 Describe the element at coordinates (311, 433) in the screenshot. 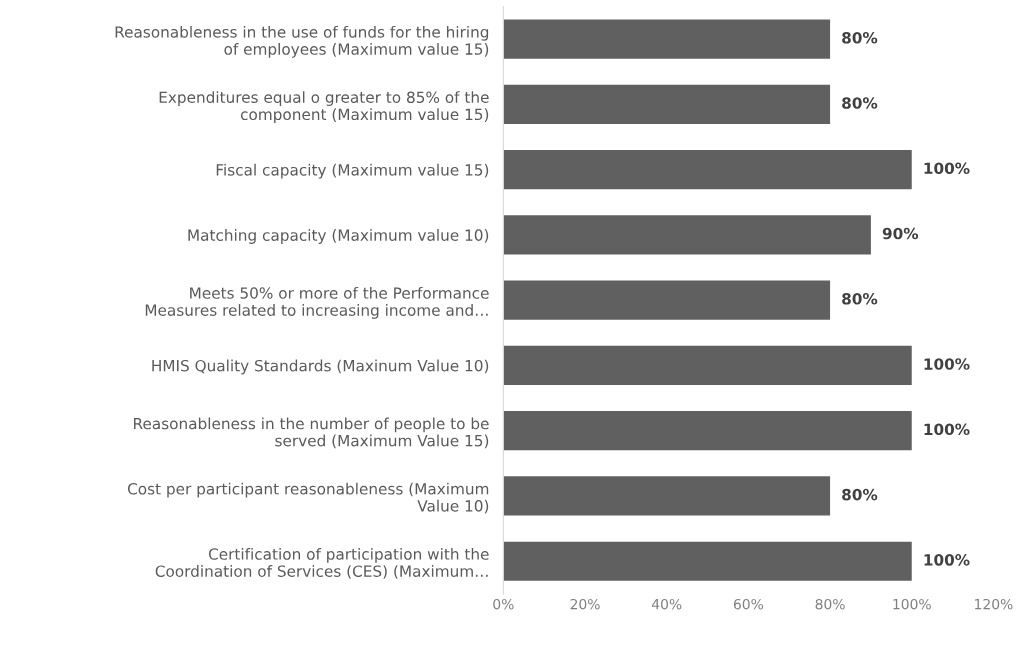

I see `y-tick-label: Reasonableness in the number of people to be served (Maximum Value 15)` at that location.